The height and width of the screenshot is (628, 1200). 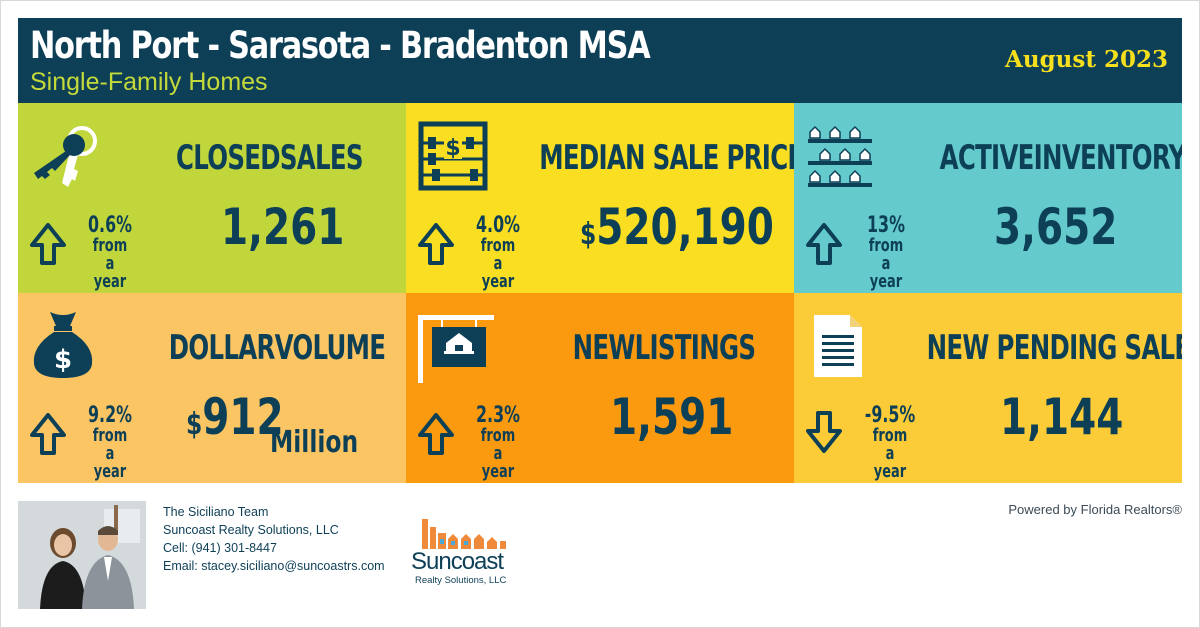 I want to click on money-bag-icon: $, so click(x=63, y=345).